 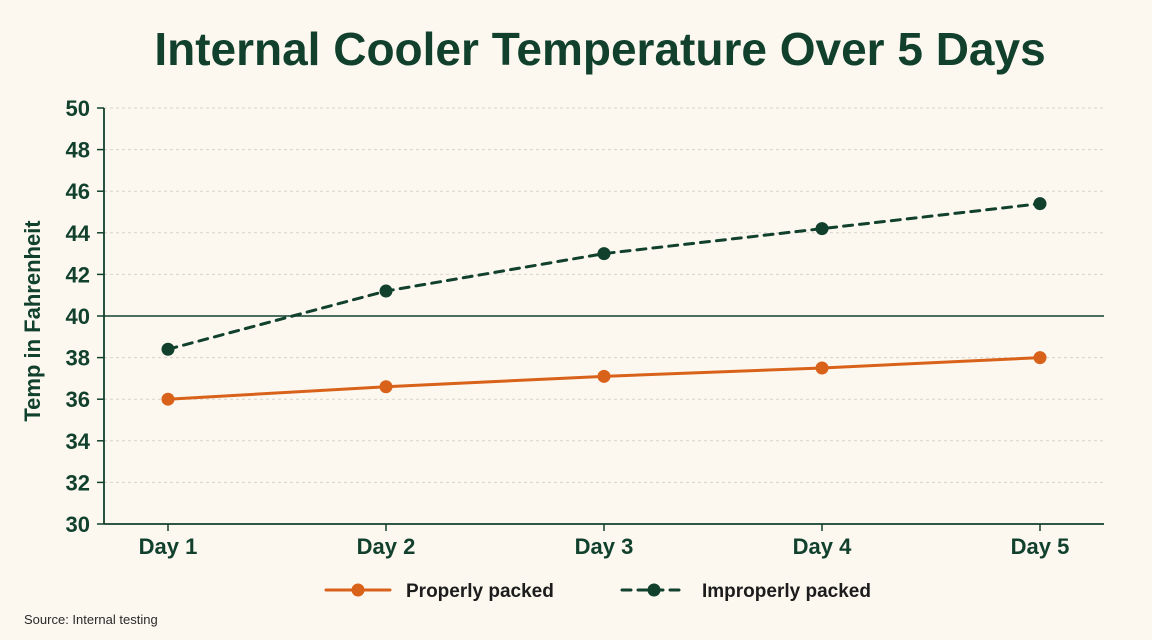 What do you see at coordinates (91, 619) in the screenshot?
I see `source-note: Source: Internal testing` at bounding box center [91, 619].